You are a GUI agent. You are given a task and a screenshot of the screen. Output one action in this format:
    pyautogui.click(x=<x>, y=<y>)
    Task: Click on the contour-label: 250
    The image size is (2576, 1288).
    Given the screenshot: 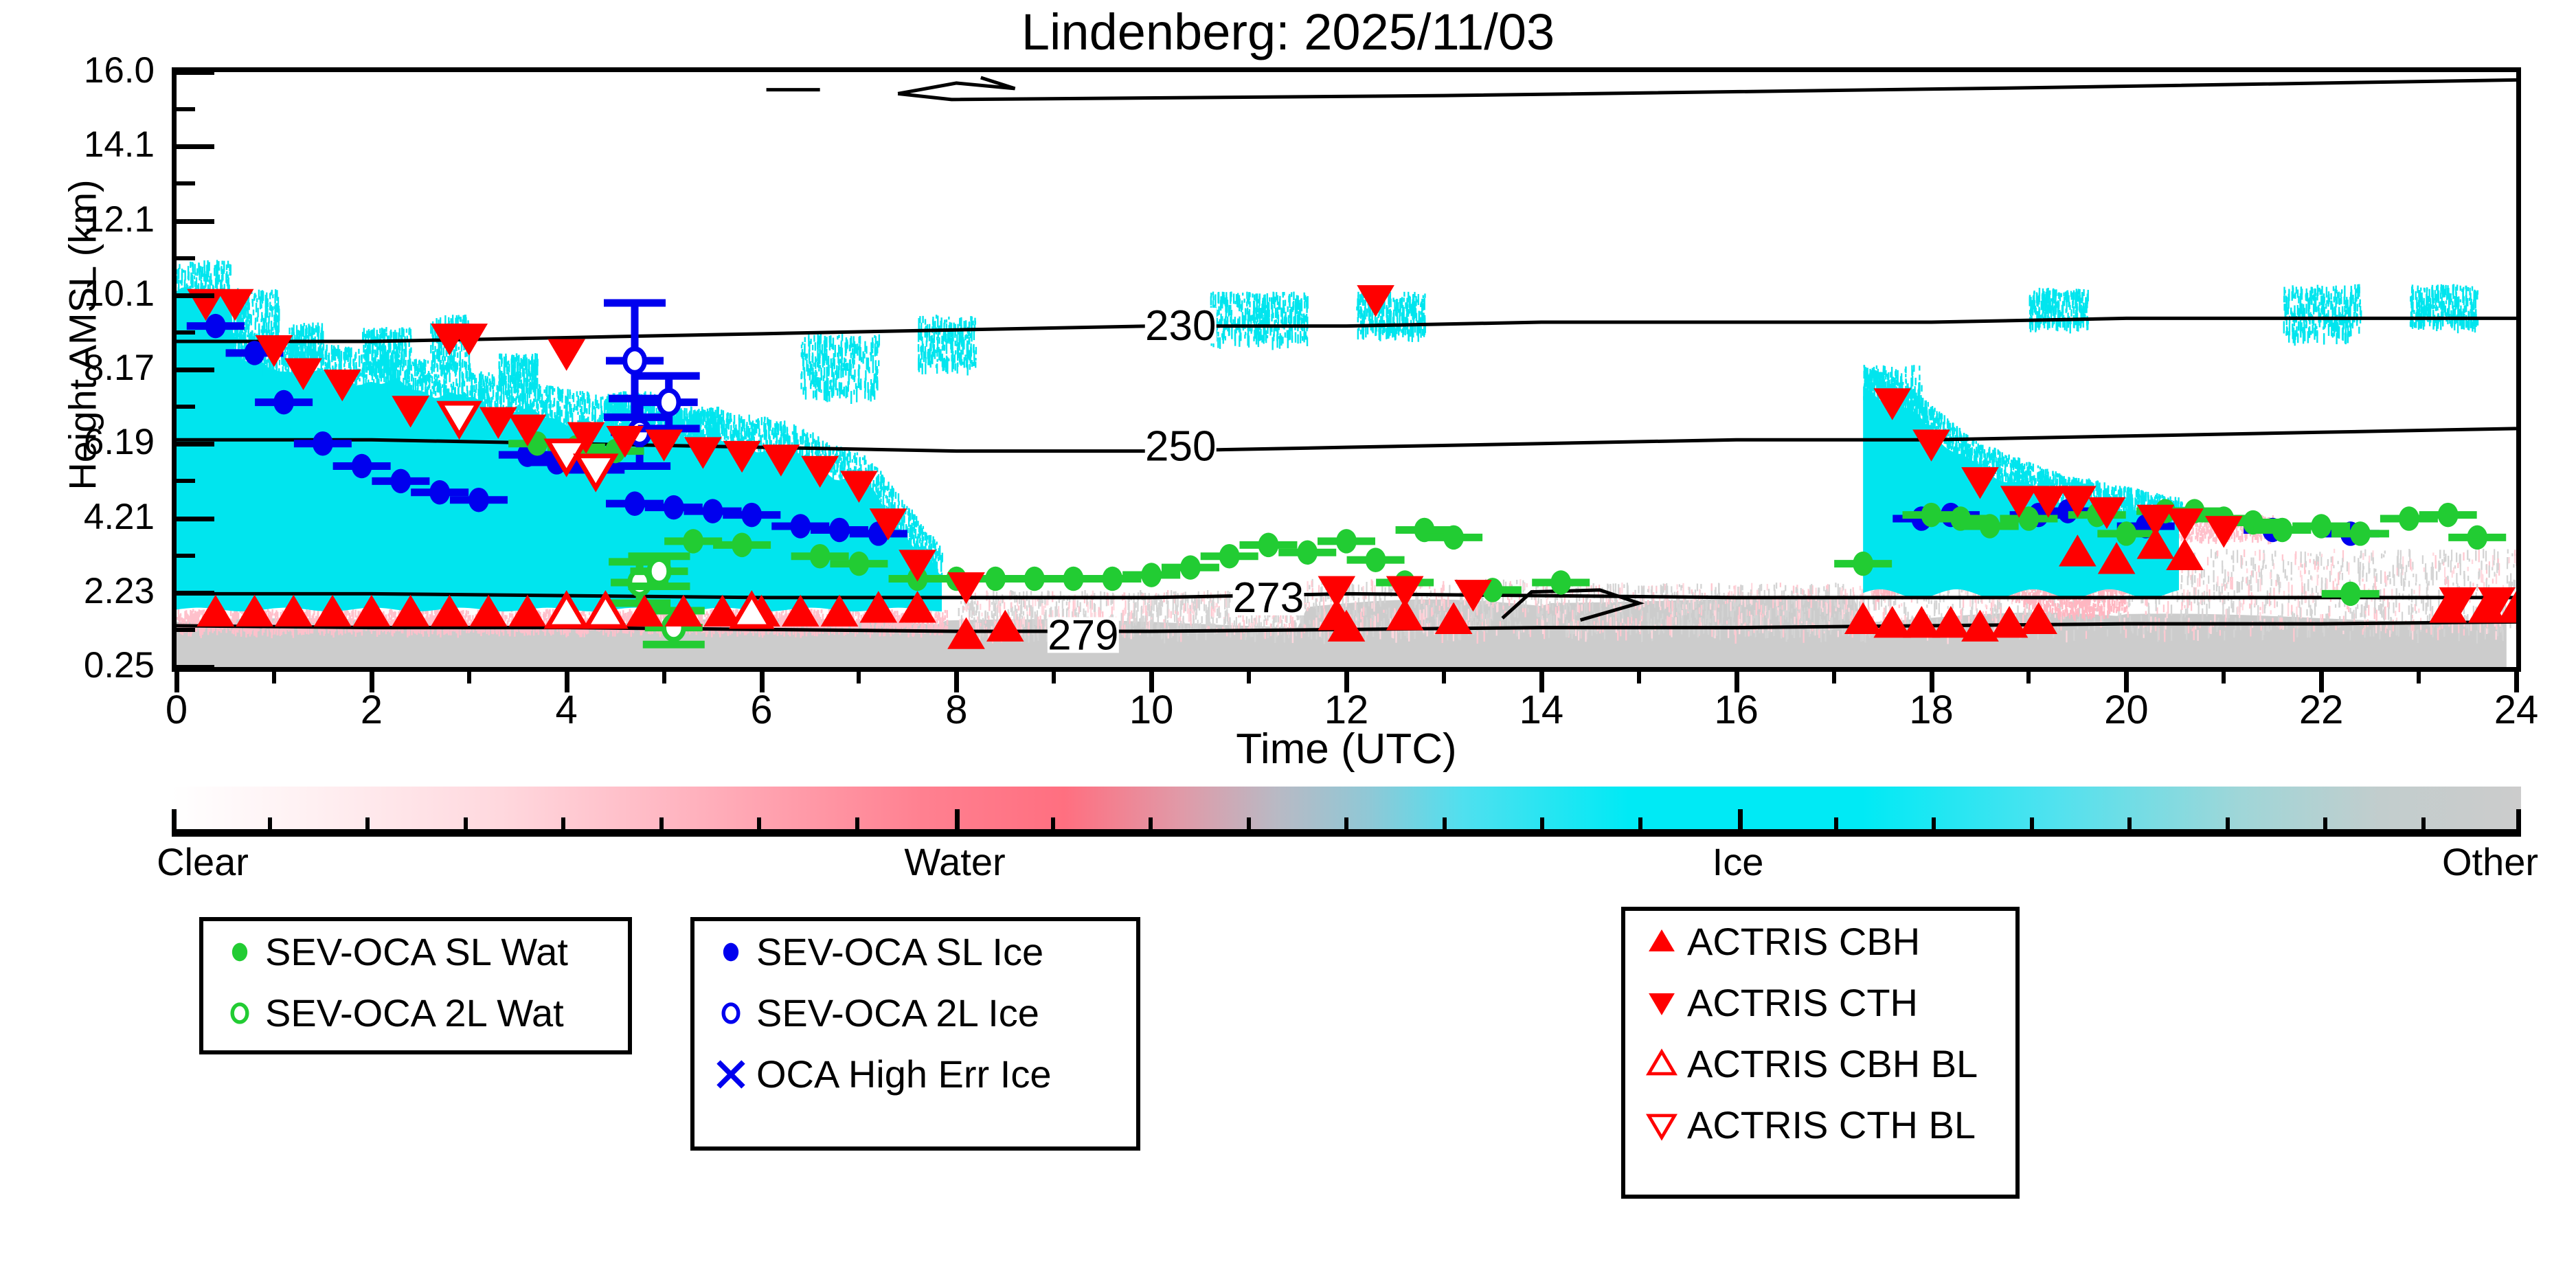 What is the action you would take?
    pyautogui.click(x=1180, y=446)
    